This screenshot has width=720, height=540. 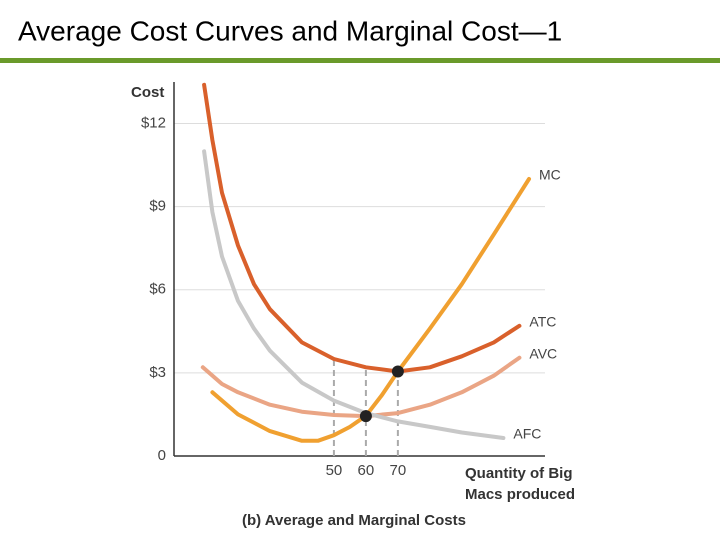 I want to click on x-axis-title: Macs produced, so click(x=520, y=494).